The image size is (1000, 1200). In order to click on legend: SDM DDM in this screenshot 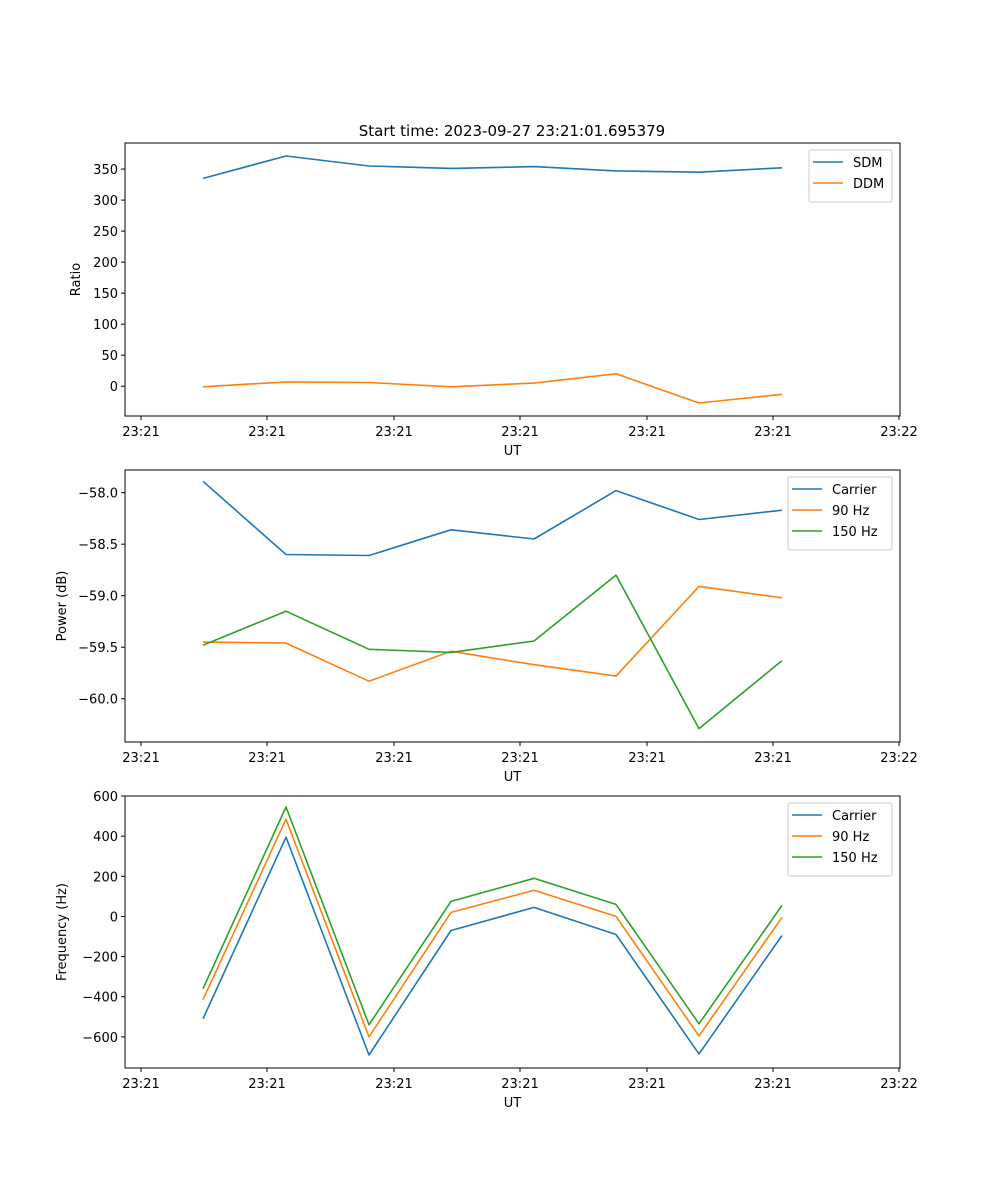, I will do `click(850, 176)`.